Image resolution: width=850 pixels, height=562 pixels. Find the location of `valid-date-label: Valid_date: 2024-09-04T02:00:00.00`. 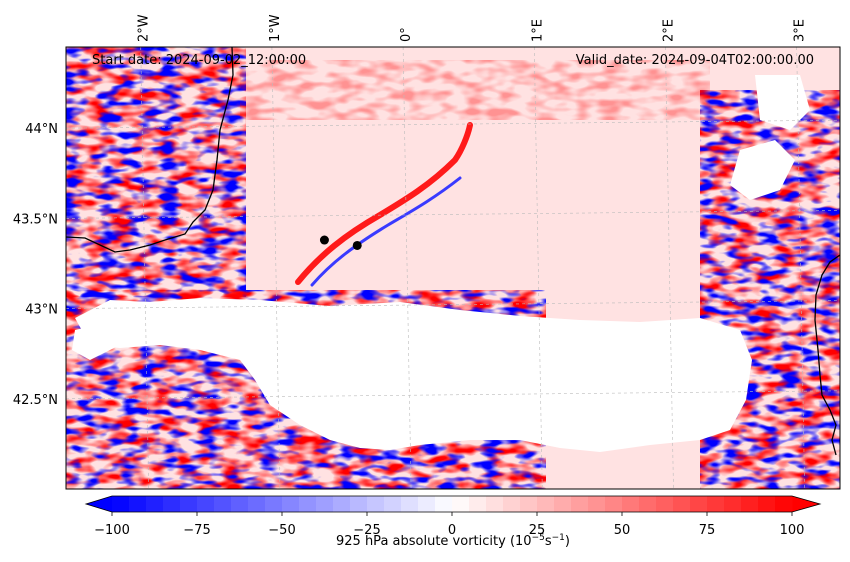

valid-date-label: Valid_date: 2024-09-04T02:00:00.00 is located at coordinates (695, 60).